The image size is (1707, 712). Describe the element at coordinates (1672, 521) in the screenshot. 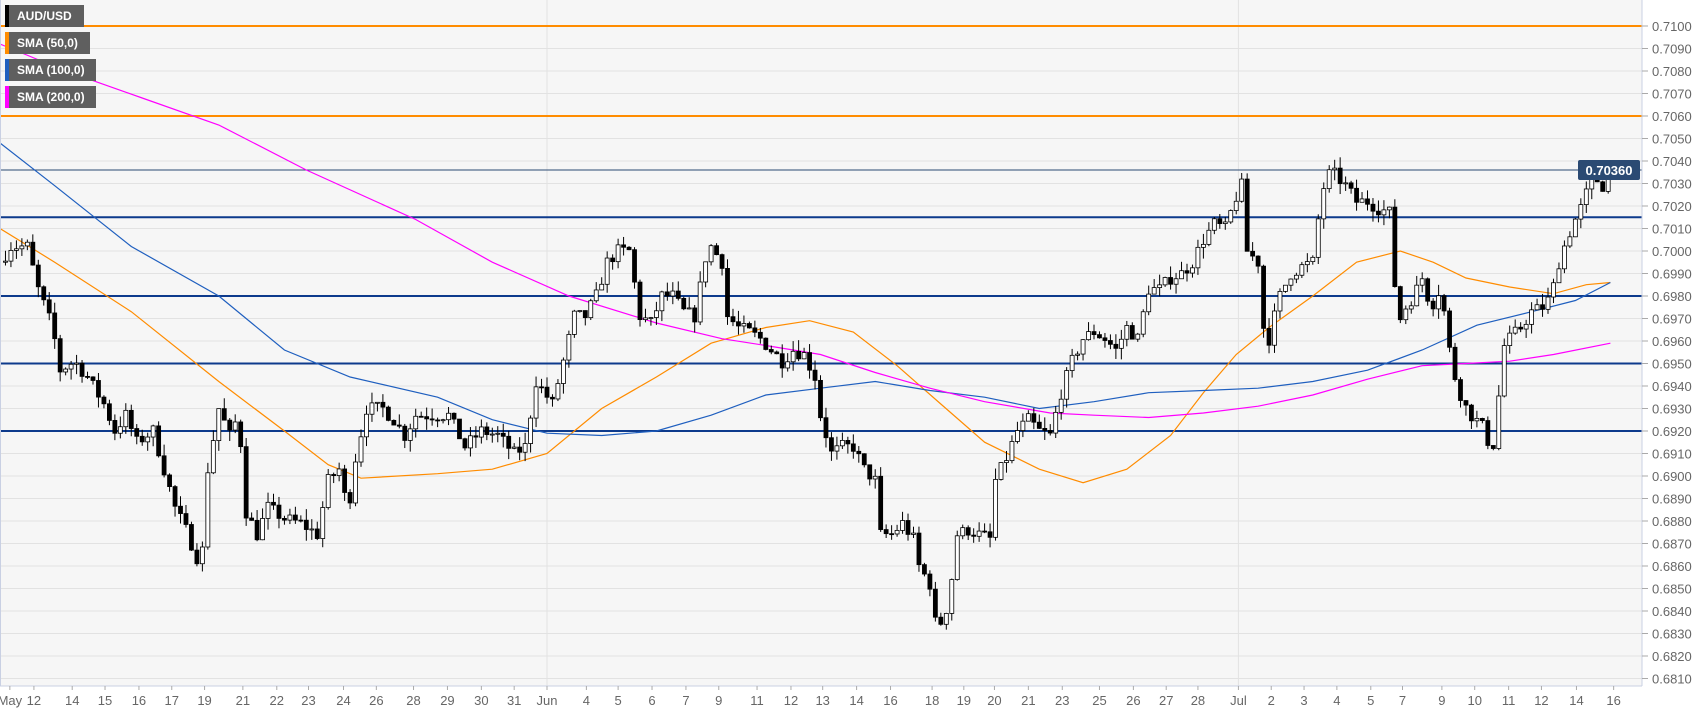

I see `y-tick-label: 0.6880` at that location.